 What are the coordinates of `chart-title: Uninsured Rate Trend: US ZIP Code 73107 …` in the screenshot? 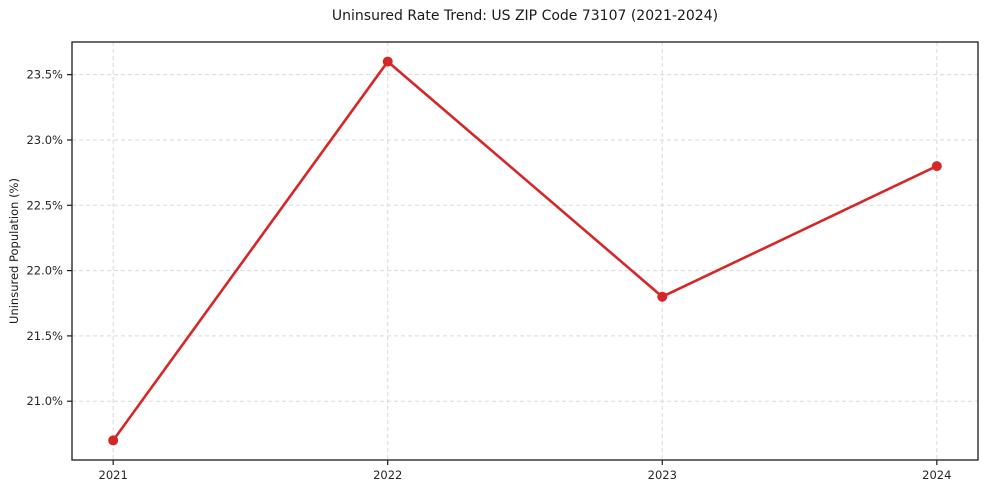 It's located at (525, 16).